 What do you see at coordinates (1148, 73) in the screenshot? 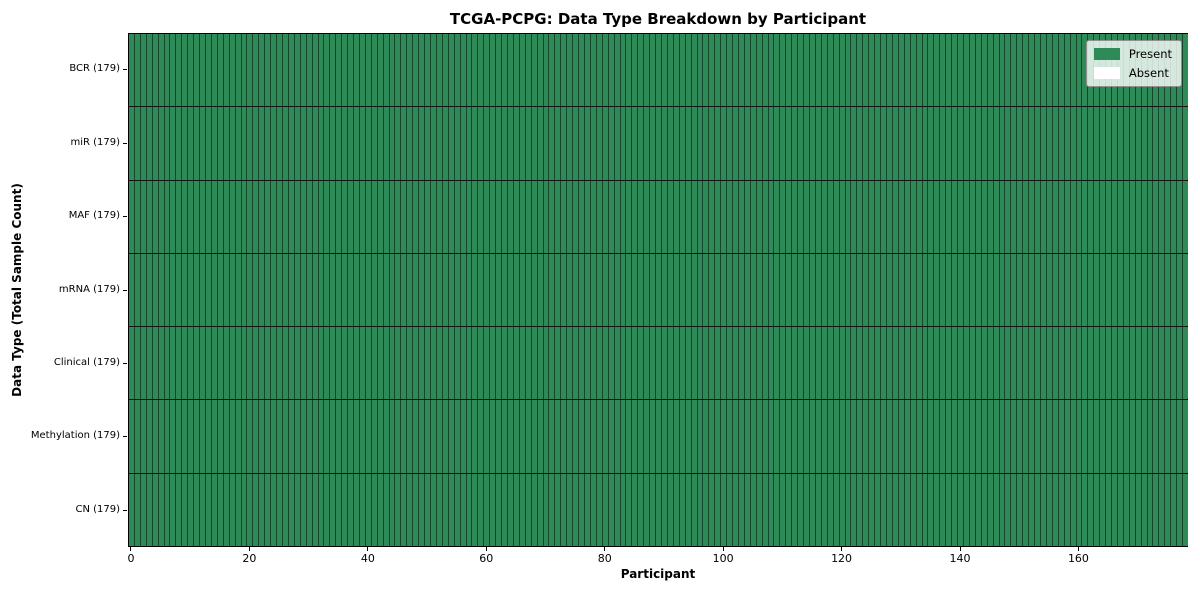
I see `legend-label-absent: Absent` at bounding box center [1148, 73].